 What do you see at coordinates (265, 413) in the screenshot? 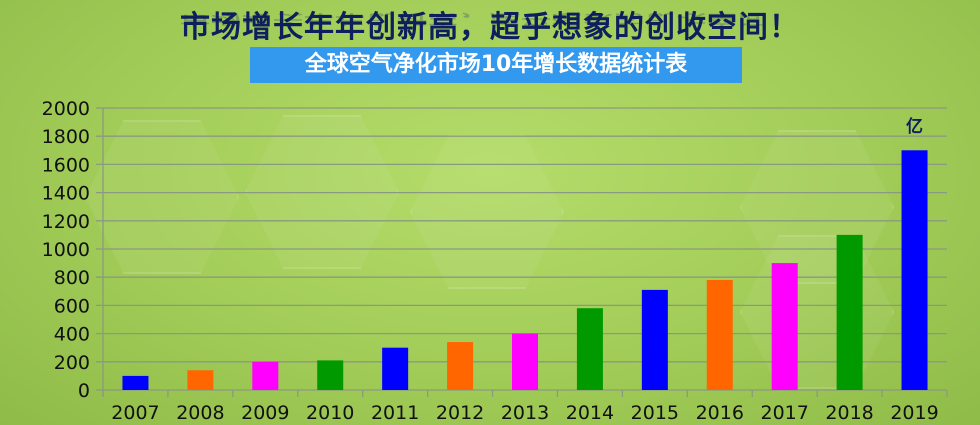
I see `x-tick-label: 2009` at bounding box center [265, 413].